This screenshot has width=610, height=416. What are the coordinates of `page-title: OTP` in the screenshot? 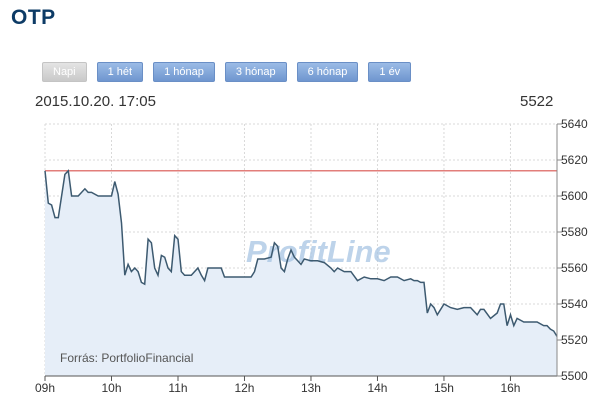 It's located at (33, 17).